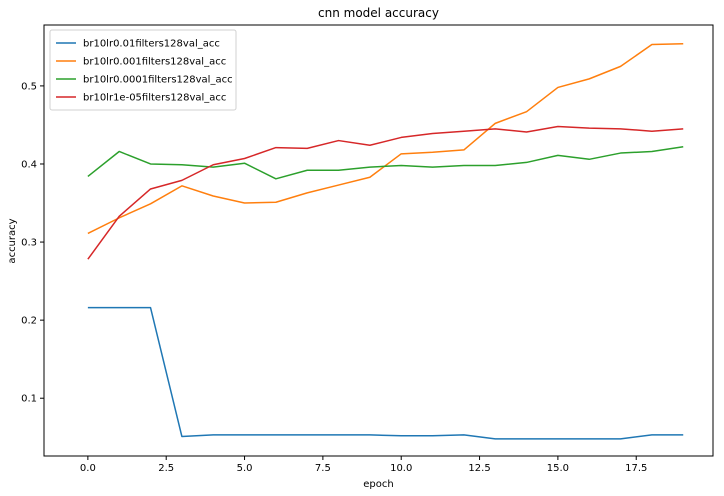  I want to click on x-tick-label: 7.5, so click(323, 468).